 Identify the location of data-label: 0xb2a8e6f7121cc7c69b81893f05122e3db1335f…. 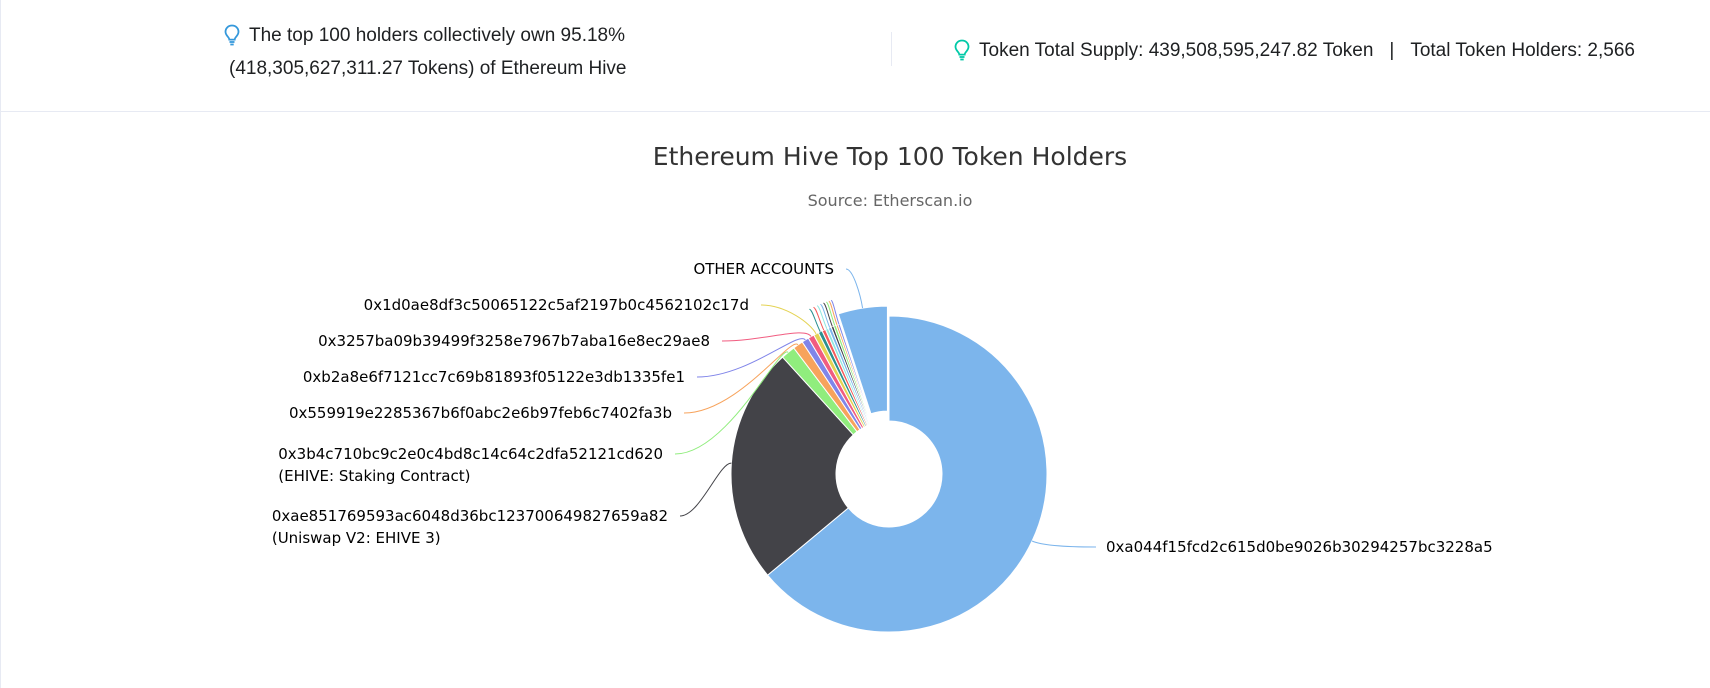
(494, 377).